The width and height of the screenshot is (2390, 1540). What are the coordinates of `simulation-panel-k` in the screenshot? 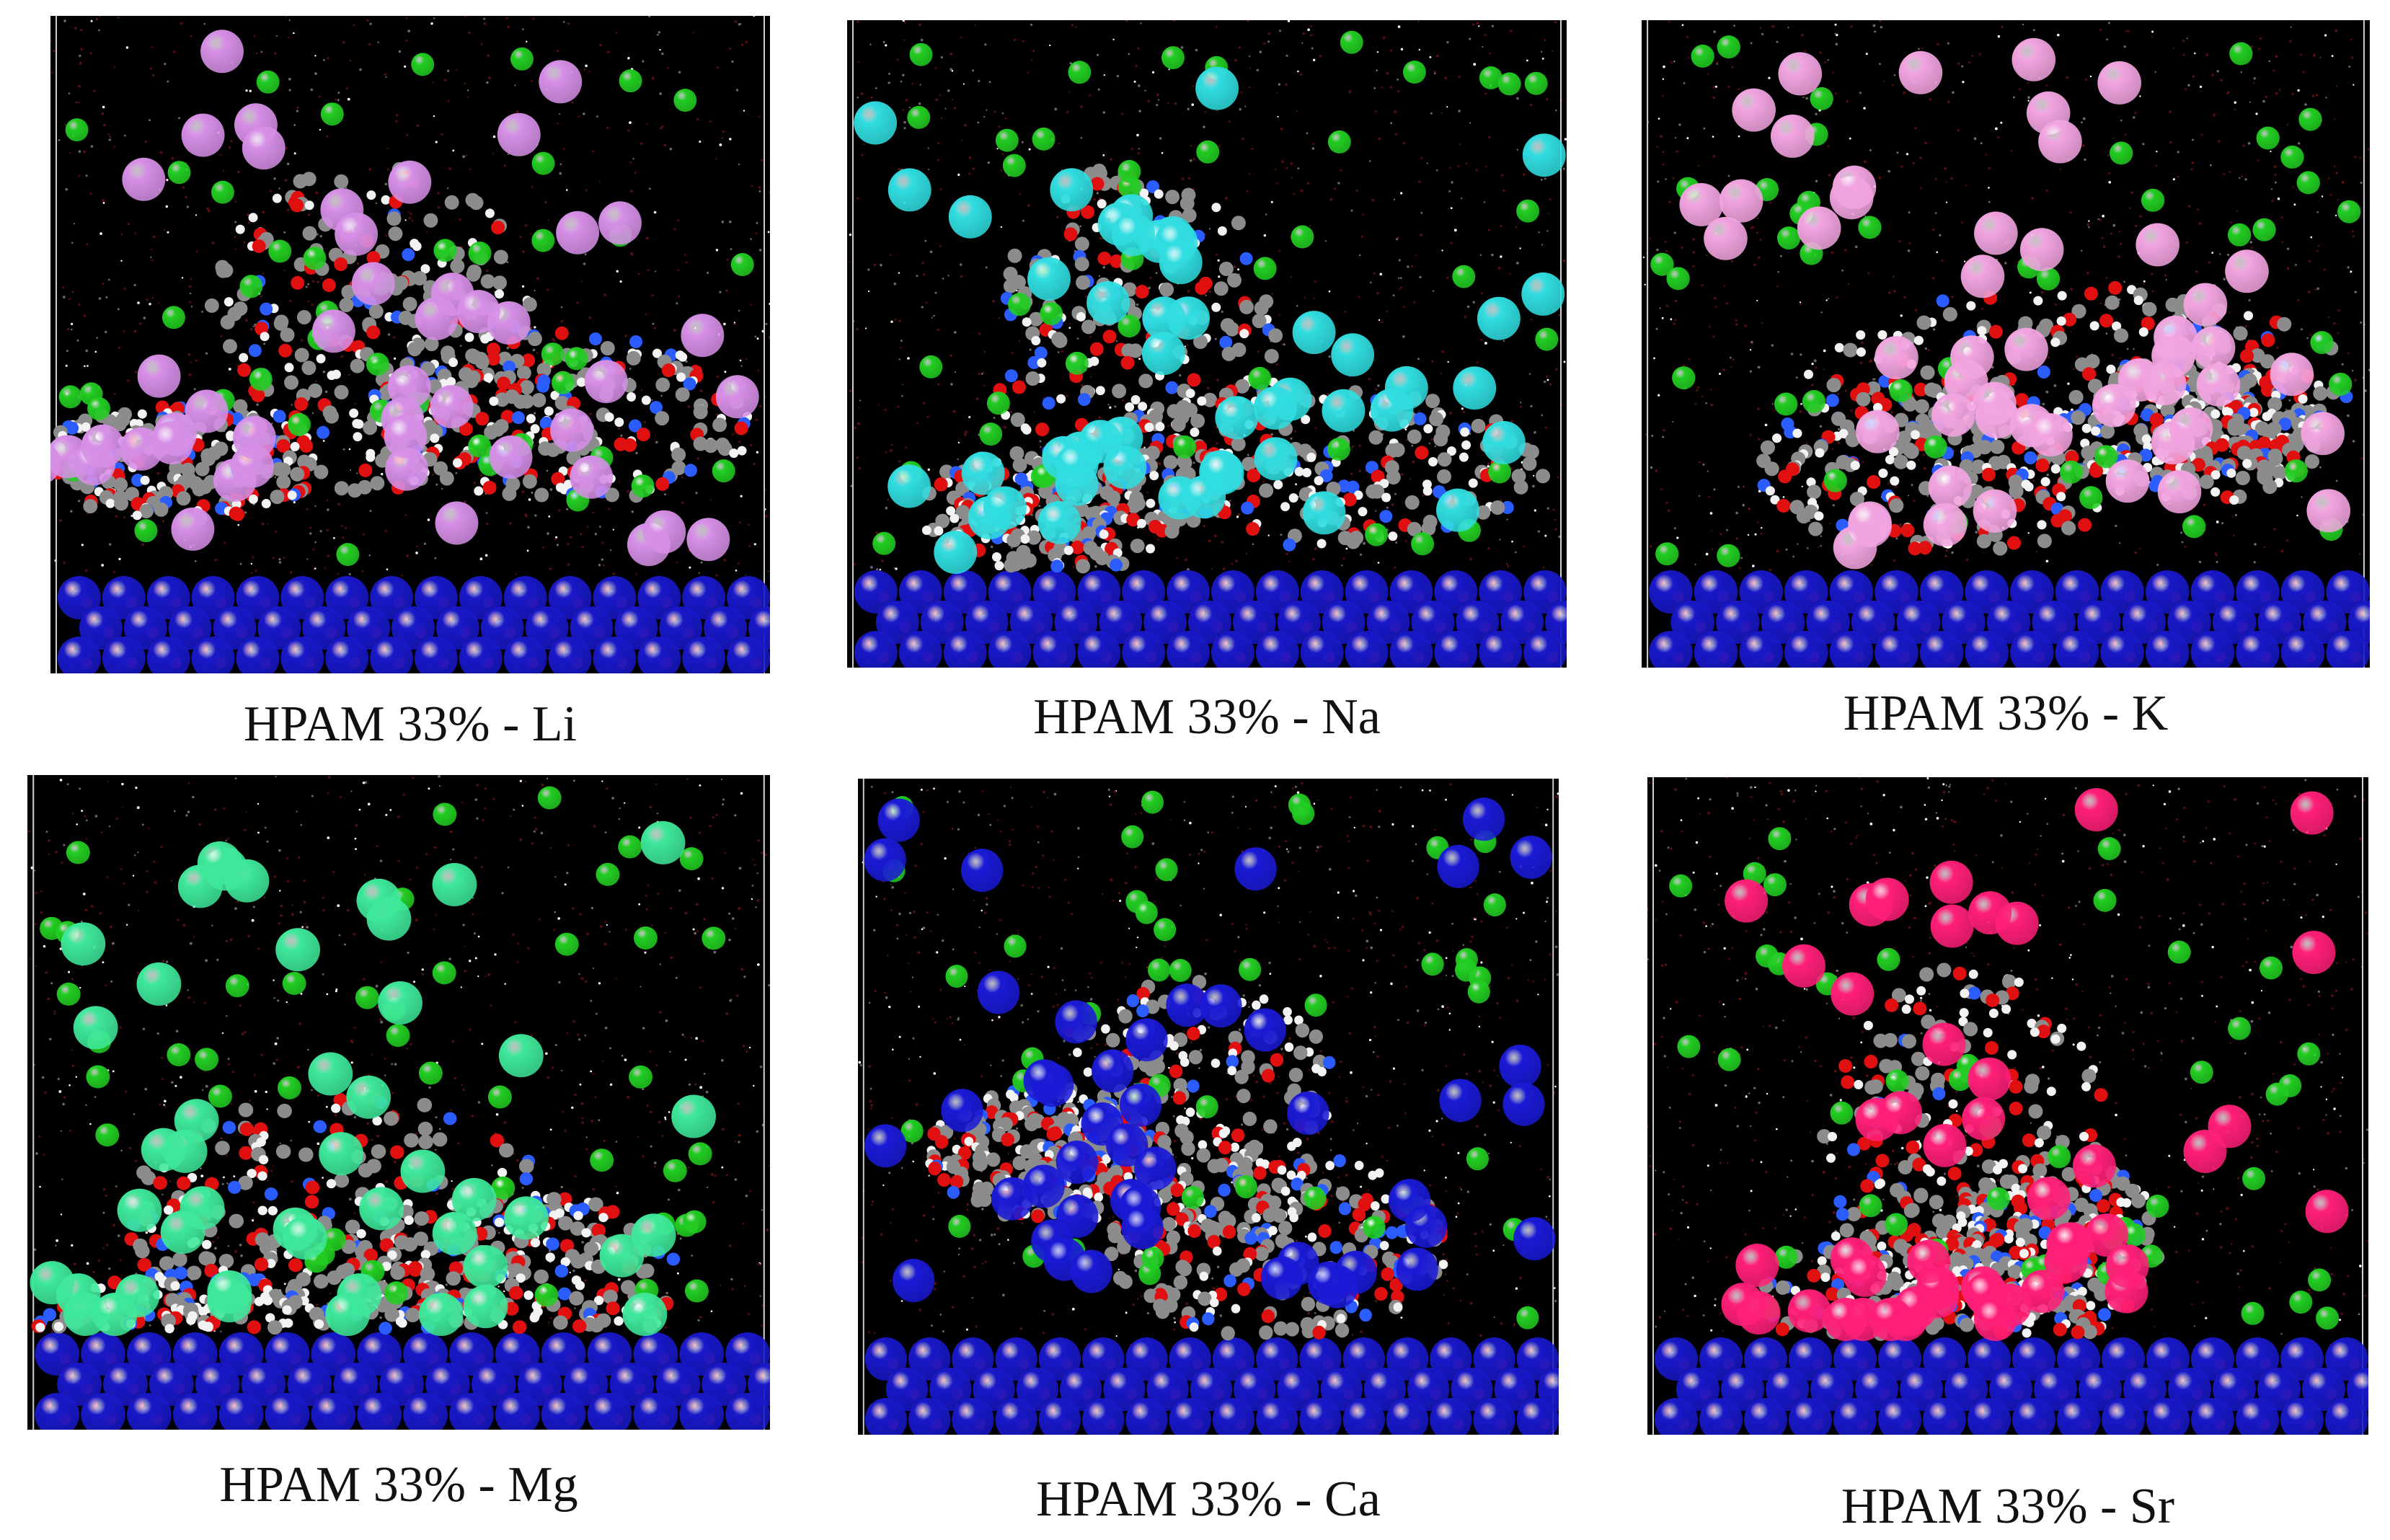 It's located at (2006, 344).